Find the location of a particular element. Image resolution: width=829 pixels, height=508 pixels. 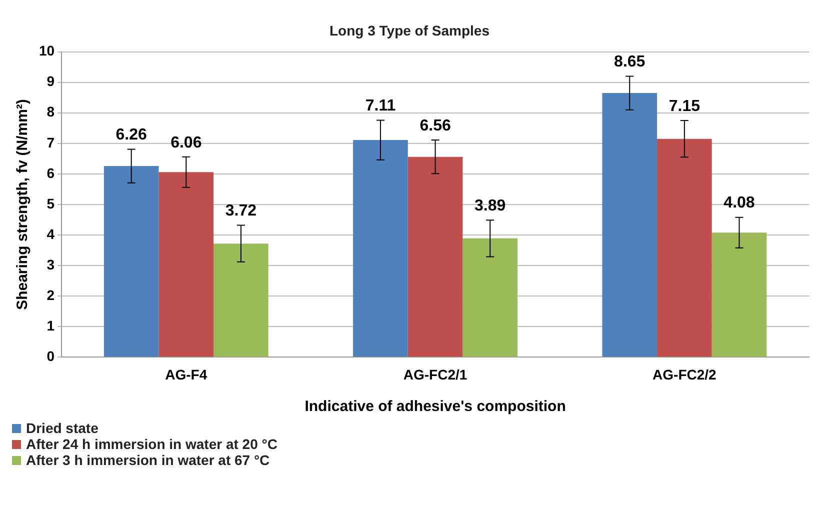

y-tick-label: 10 is located at coordinates (46, 50).